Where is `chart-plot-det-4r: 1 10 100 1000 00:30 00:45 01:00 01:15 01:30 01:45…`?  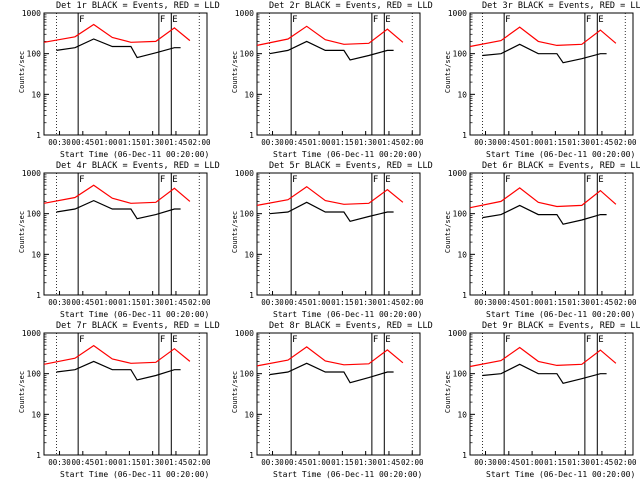 chart-plot-det-4r: 1 10 100 1000 00:30 00:45 01:00 01:15 01:30 01:45… is located at coordinates (116, 238).